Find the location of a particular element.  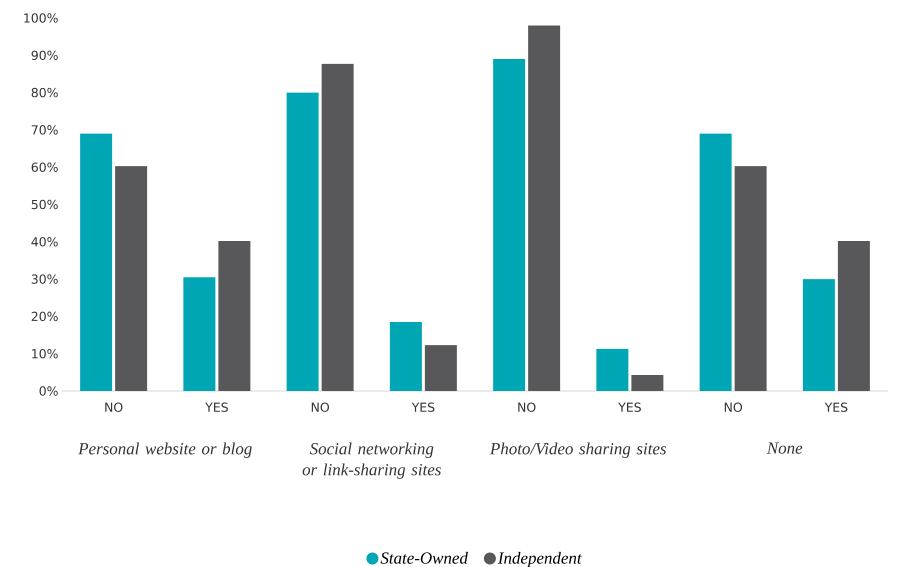

y-tick-label: 60% is located at coordinates (45, 167).